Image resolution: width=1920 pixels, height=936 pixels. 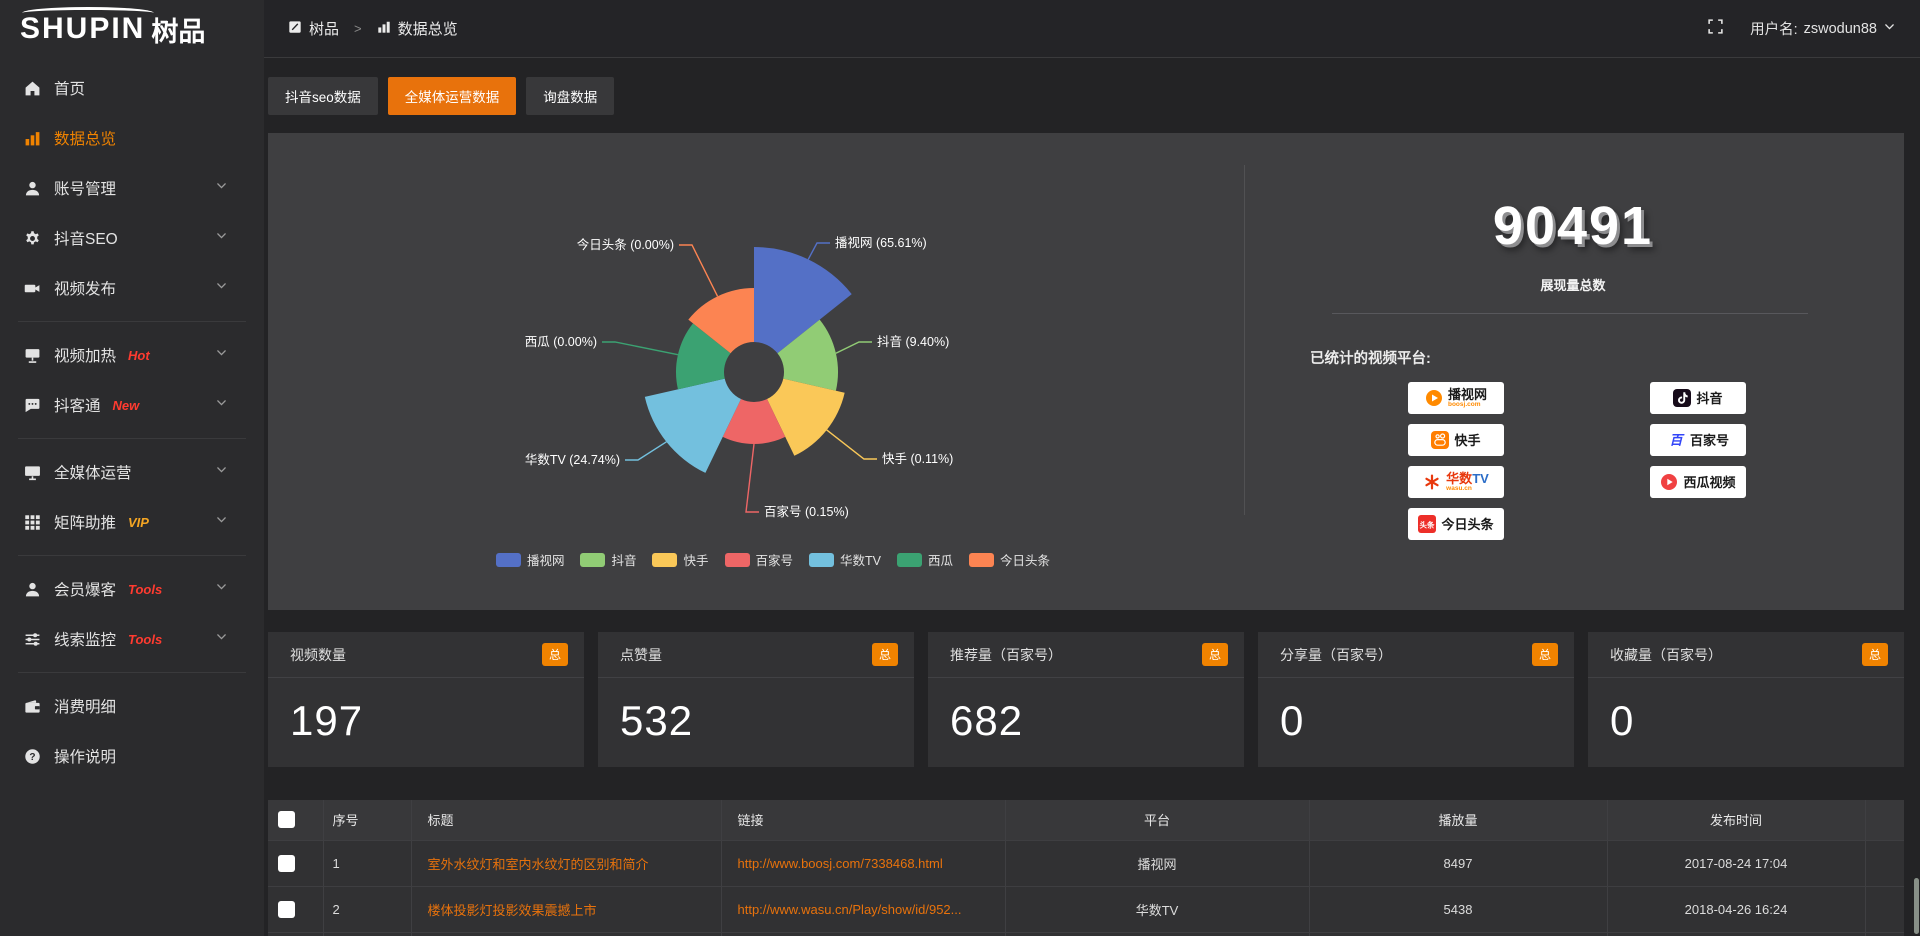 I want to click on pie-slice-今日头条, so click(x=721, y=321).